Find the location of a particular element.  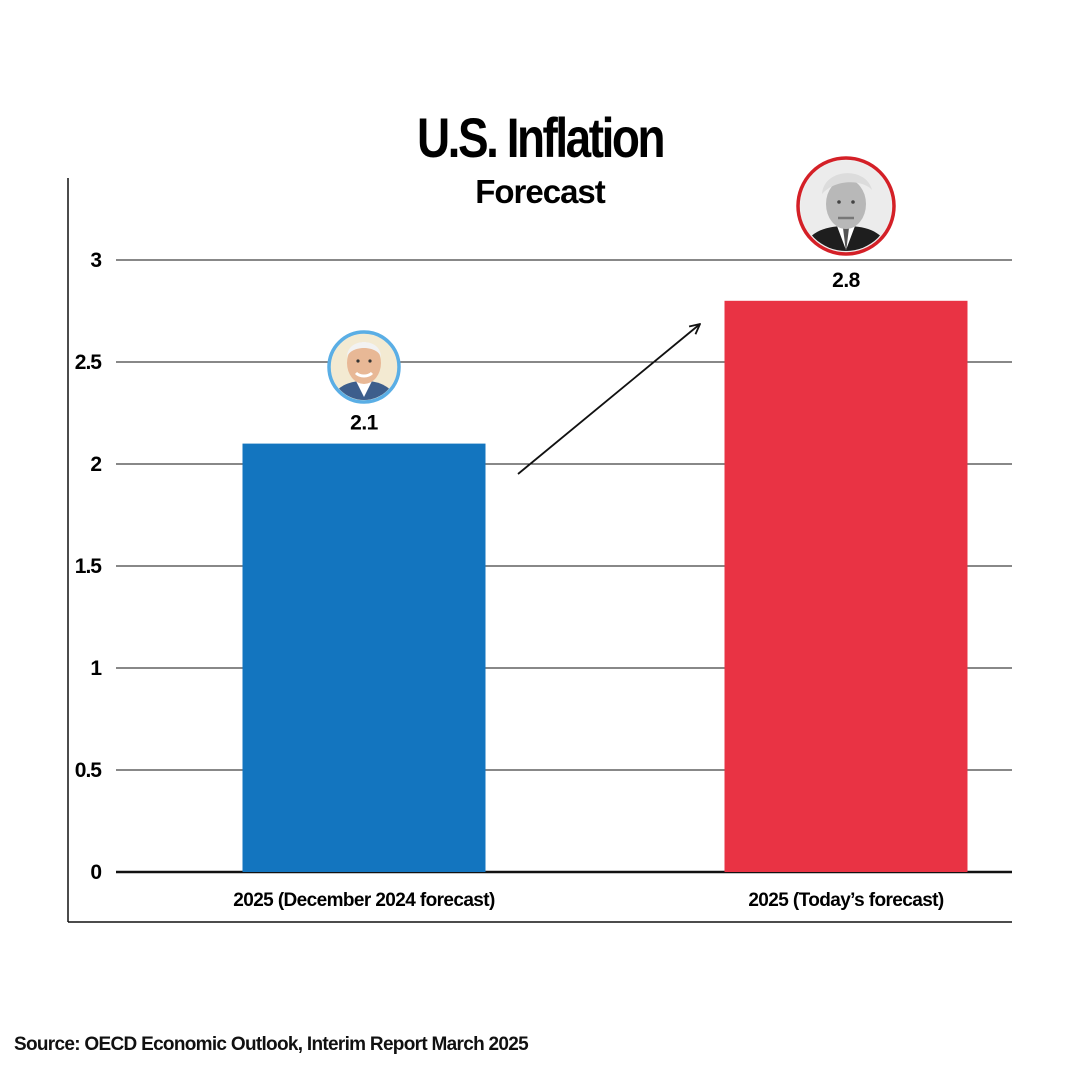

y-axis-ticks: 0 0.5 1 1.5 2 2.5 3 is located at coordinates (89, 566).